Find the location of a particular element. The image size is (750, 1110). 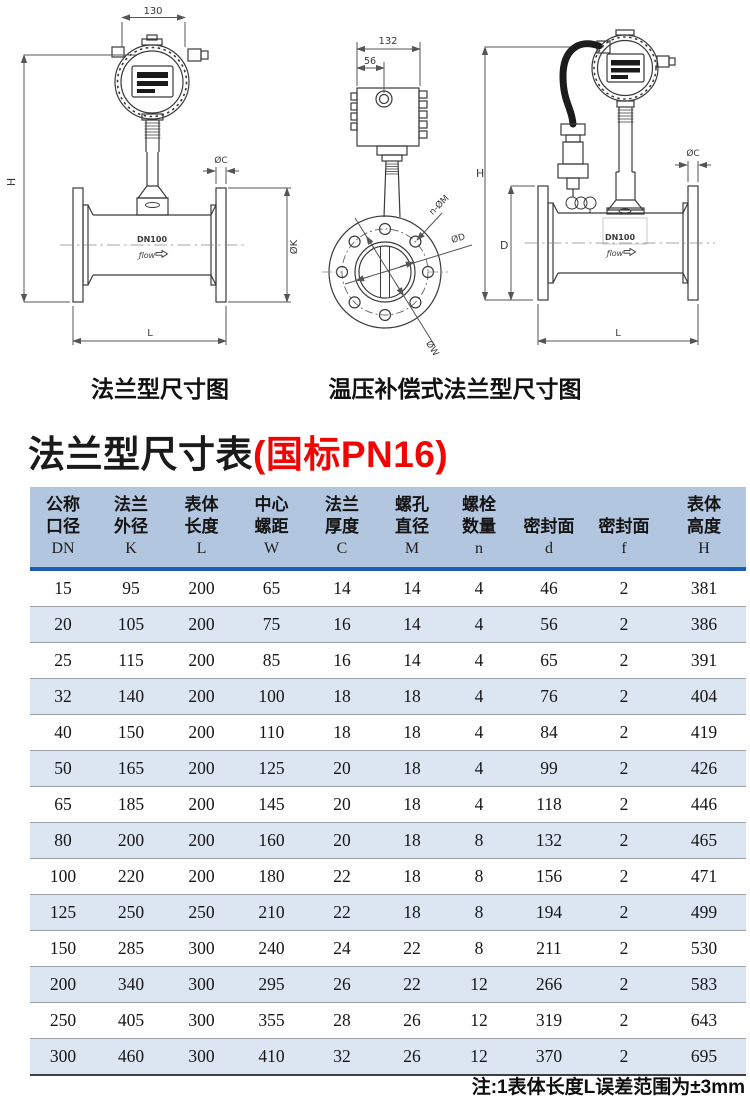

table-cell: 150 is located at coordinates (63, 948).